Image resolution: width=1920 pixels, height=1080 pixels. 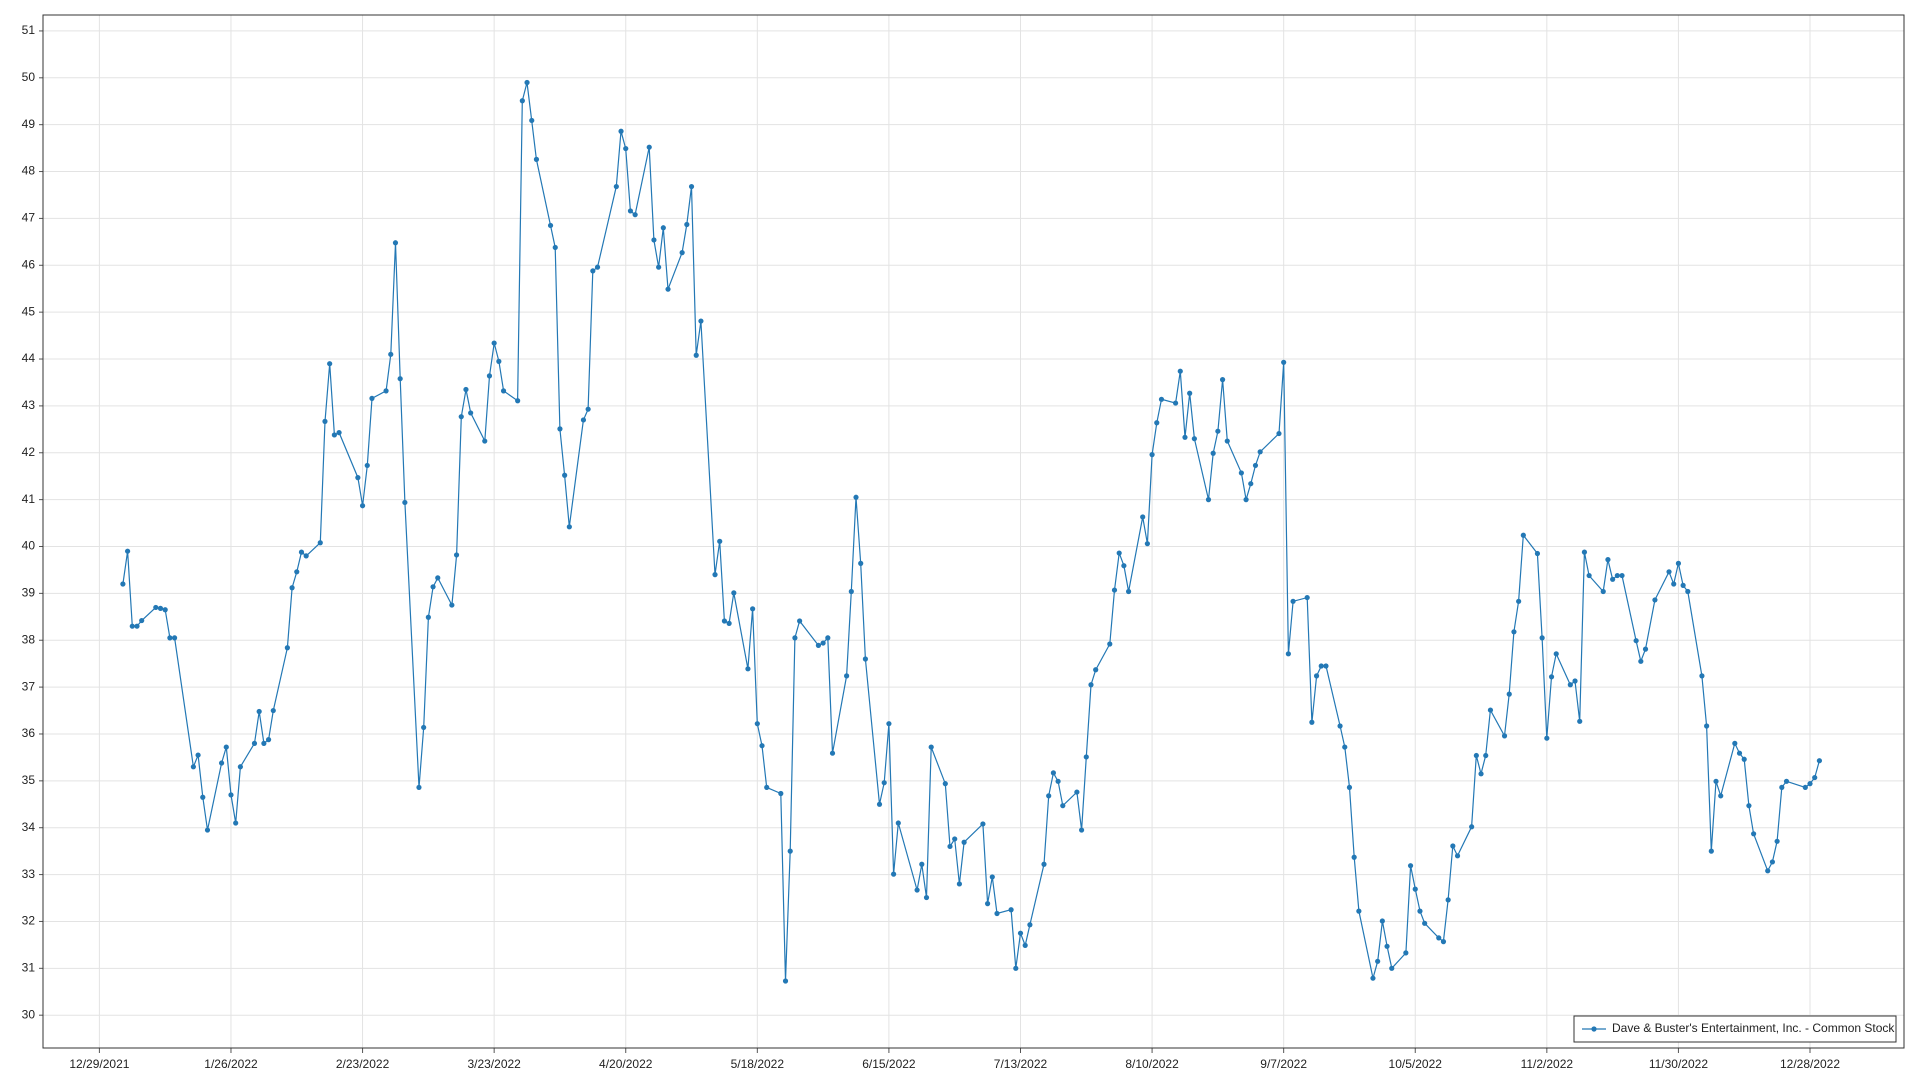 What do you see at coordinates (29, 874) in the screenshot?
I see `y-tick-label: 33` at bounding box center [29, 874].